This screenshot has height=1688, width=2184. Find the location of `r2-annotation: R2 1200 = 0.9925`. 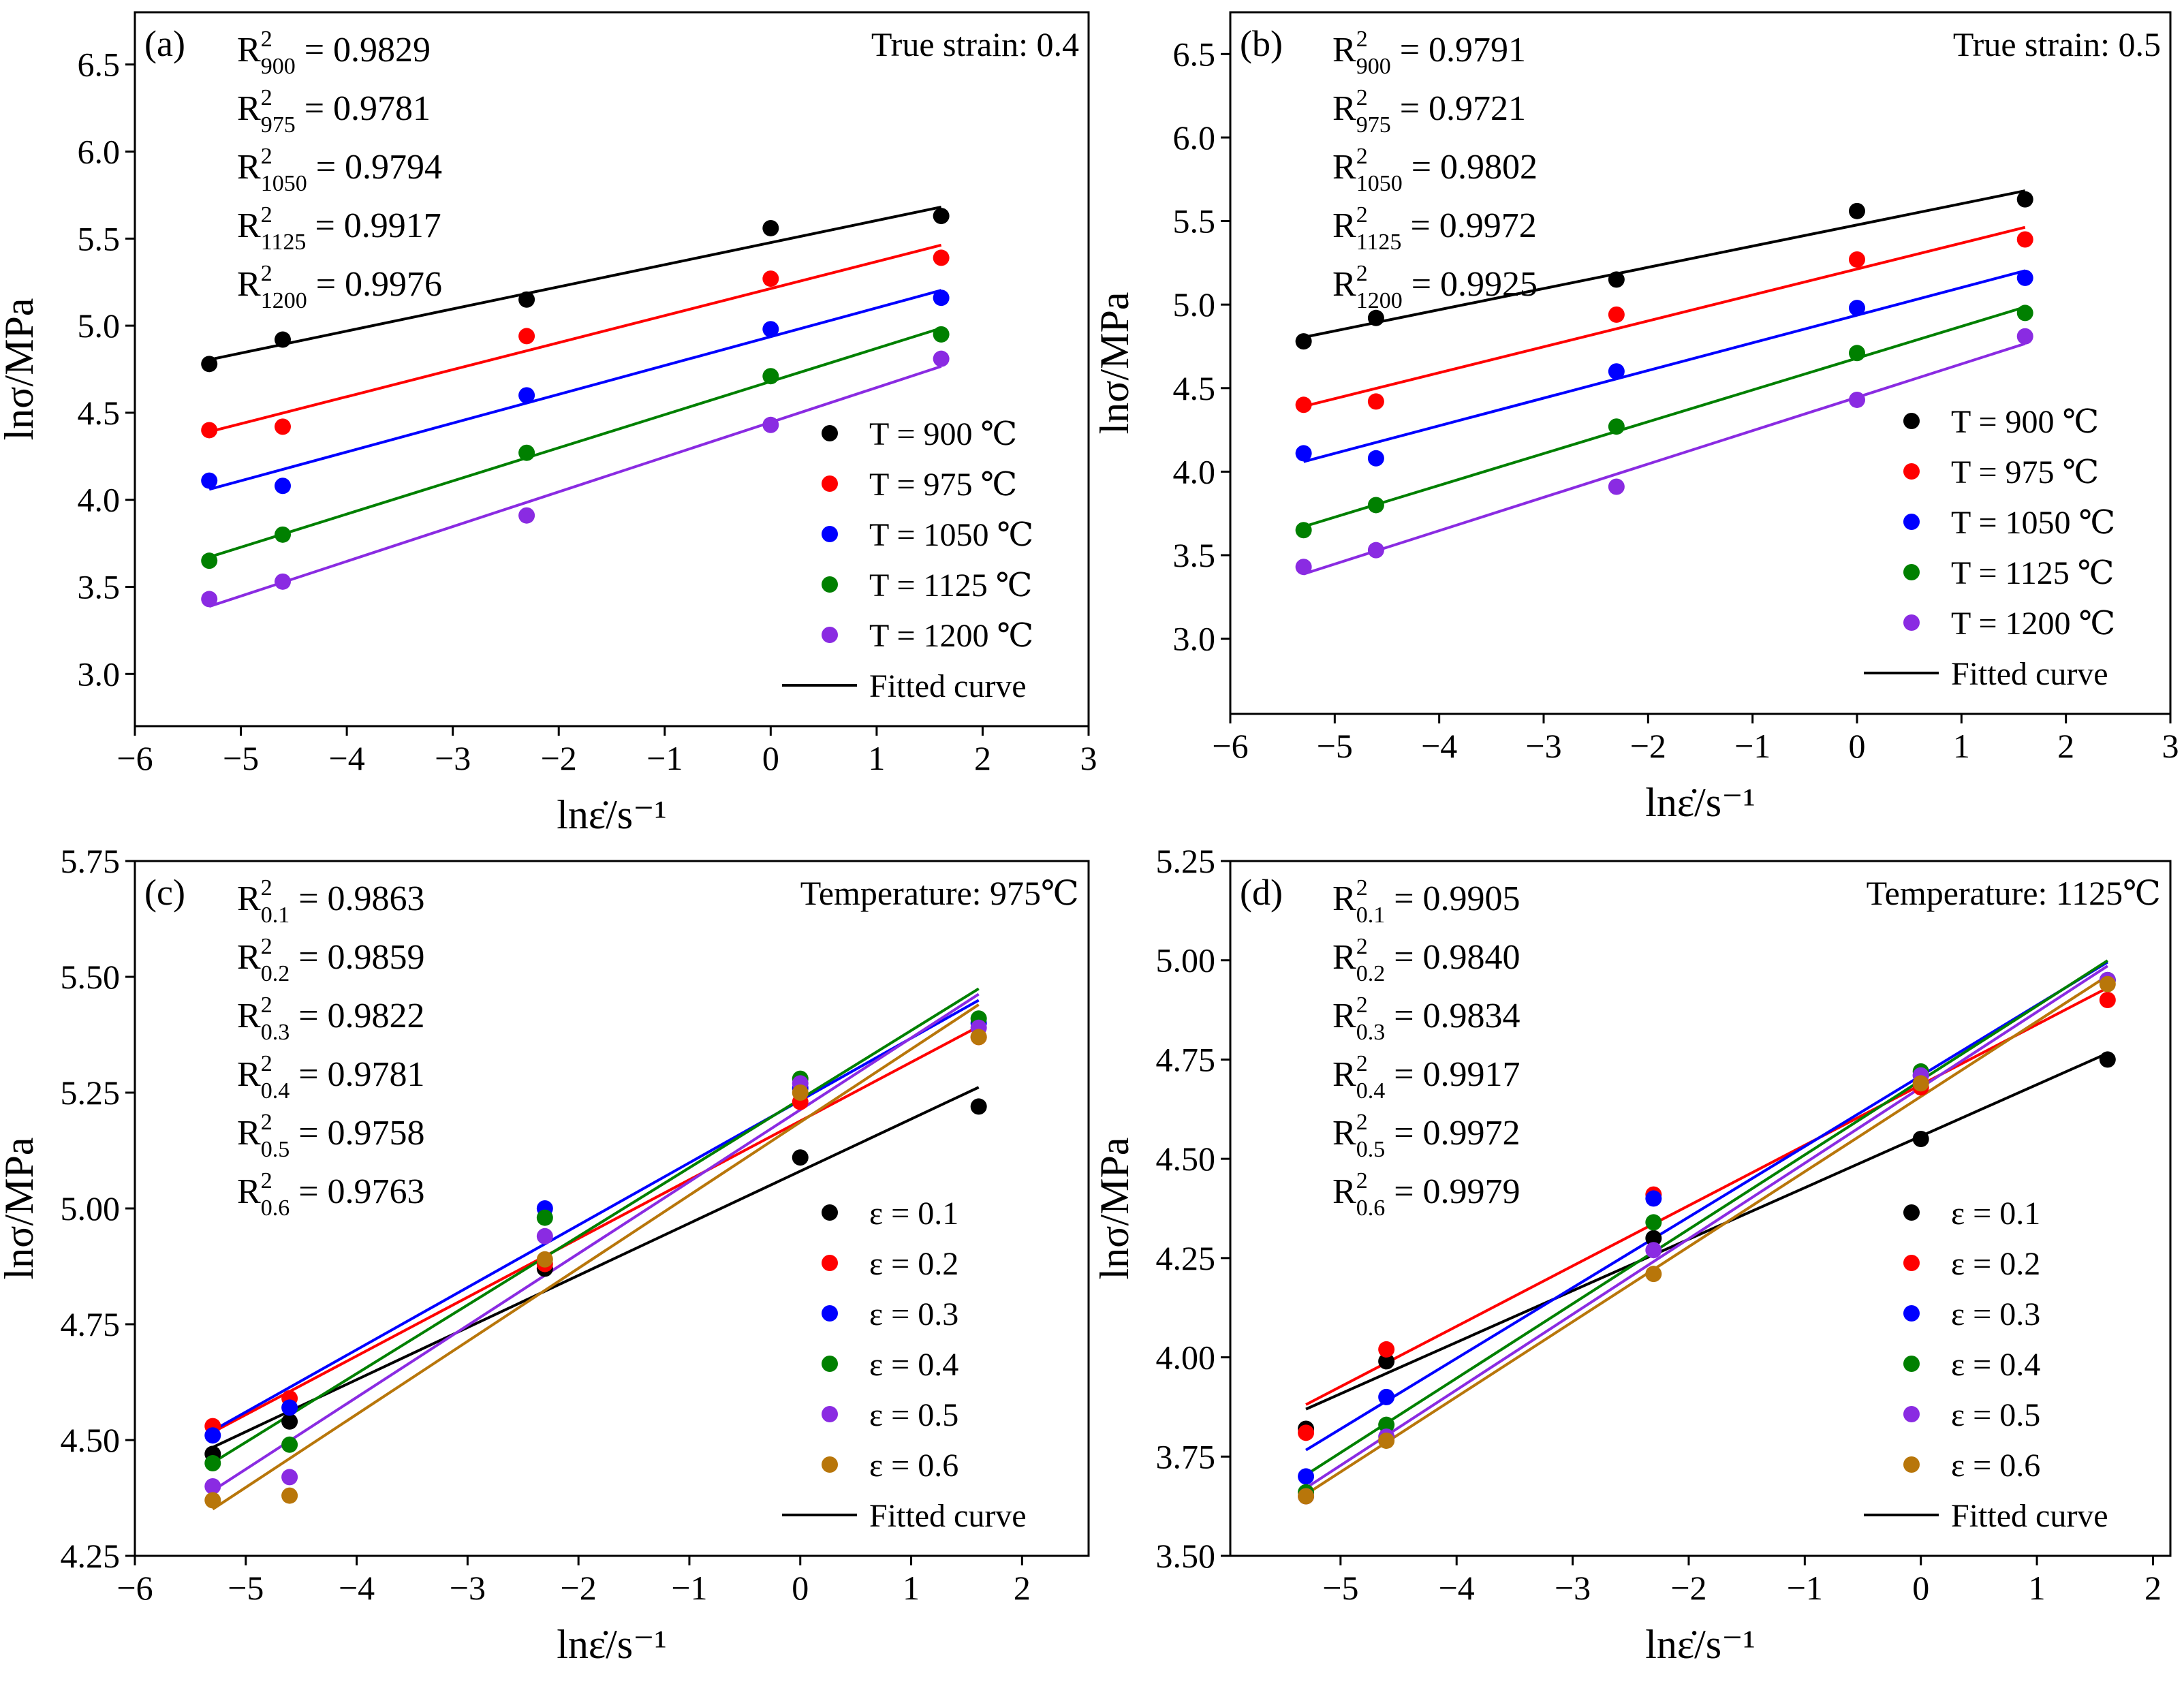

r2-annotation: R2 1200 = 0.9925 is located at coordinates (1435, 287).